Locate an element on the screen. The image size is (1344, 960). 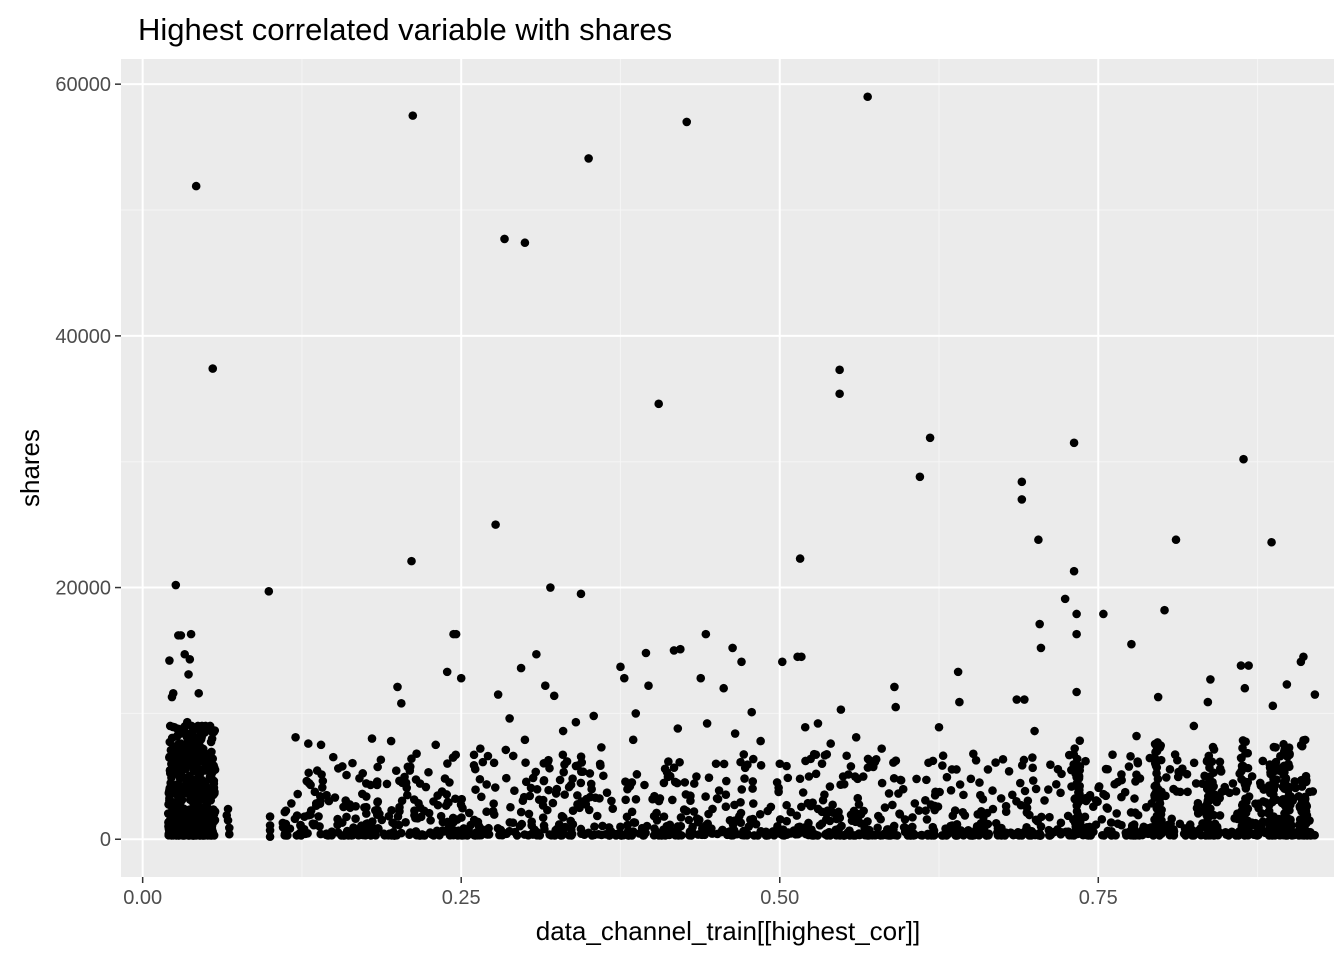
y-tick-label: 60000 is located at coordinates (83, 85).